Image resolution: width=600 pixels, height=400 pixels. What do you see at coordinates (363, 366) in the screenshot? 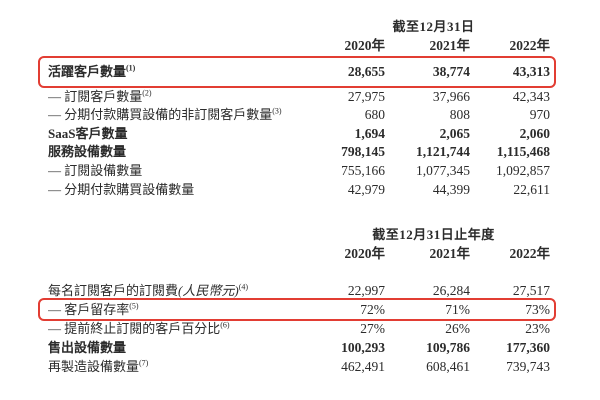
I see `value-2020: 462,491` at bounding box center [363, 366].